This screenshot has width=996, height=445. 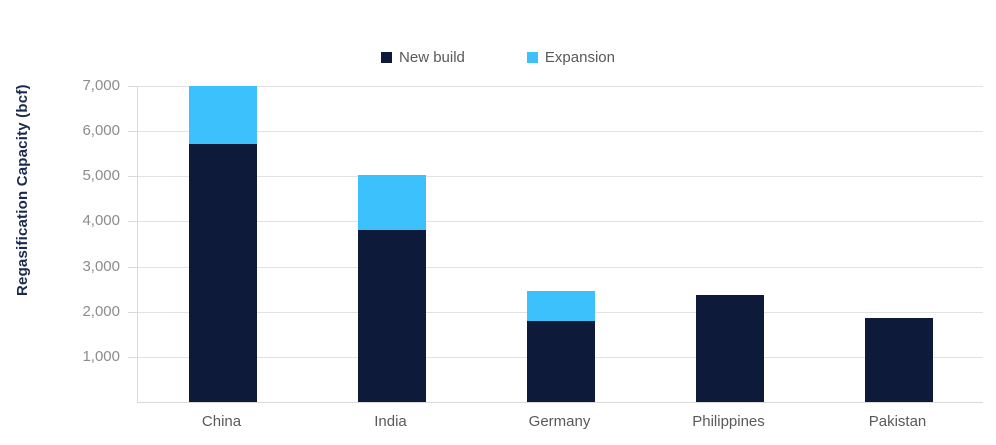 What do you see at coordinates (101, 131) in the screenshot?
I see `y-axis-tick-label: 6,000` at bounding box center [101, 131].